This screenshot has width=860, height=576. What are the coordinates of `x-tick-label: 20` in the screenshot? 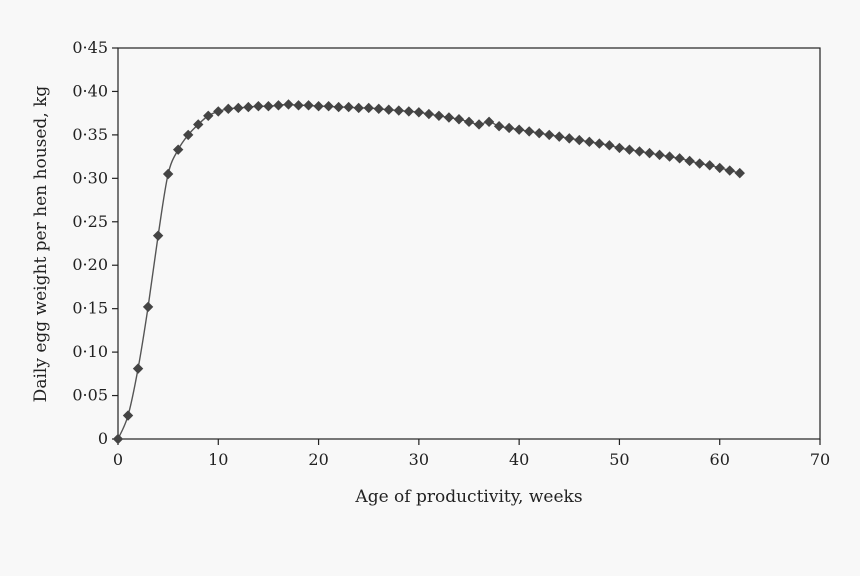 It's located at (318, 459).